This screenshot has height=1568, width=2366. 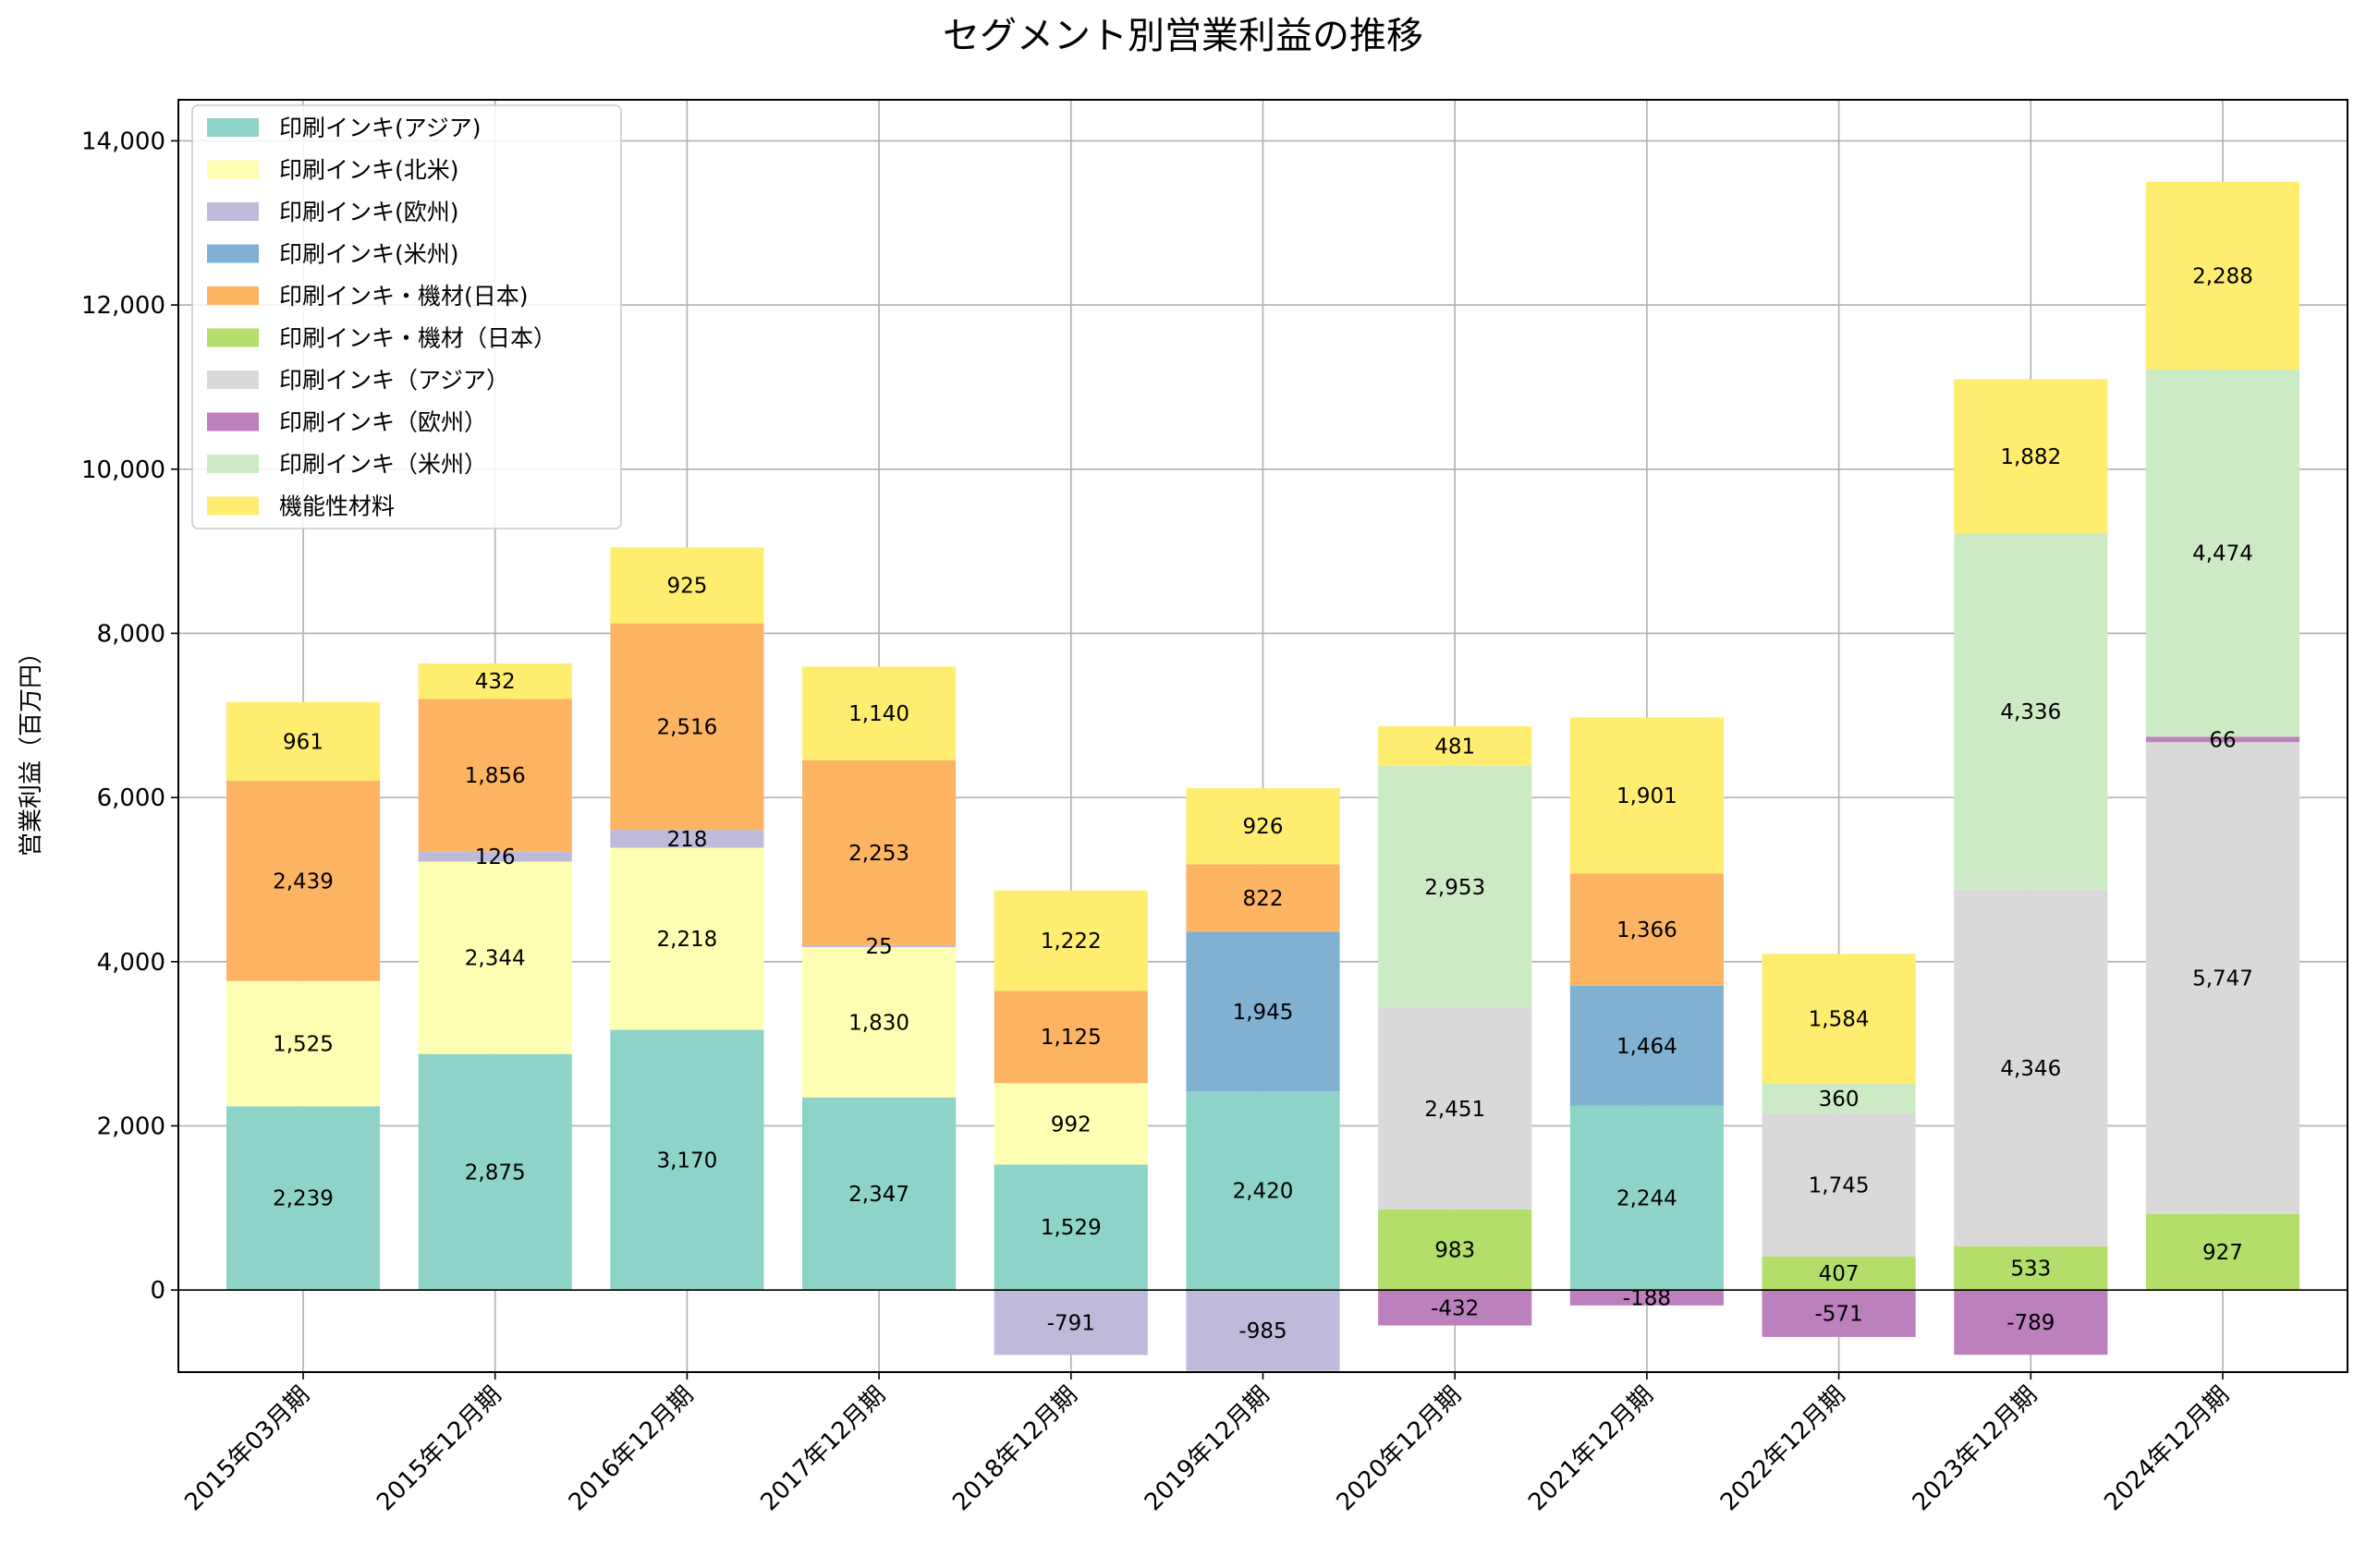 I want to click on data-label: 2,244, so click(x=1646, y=1198).